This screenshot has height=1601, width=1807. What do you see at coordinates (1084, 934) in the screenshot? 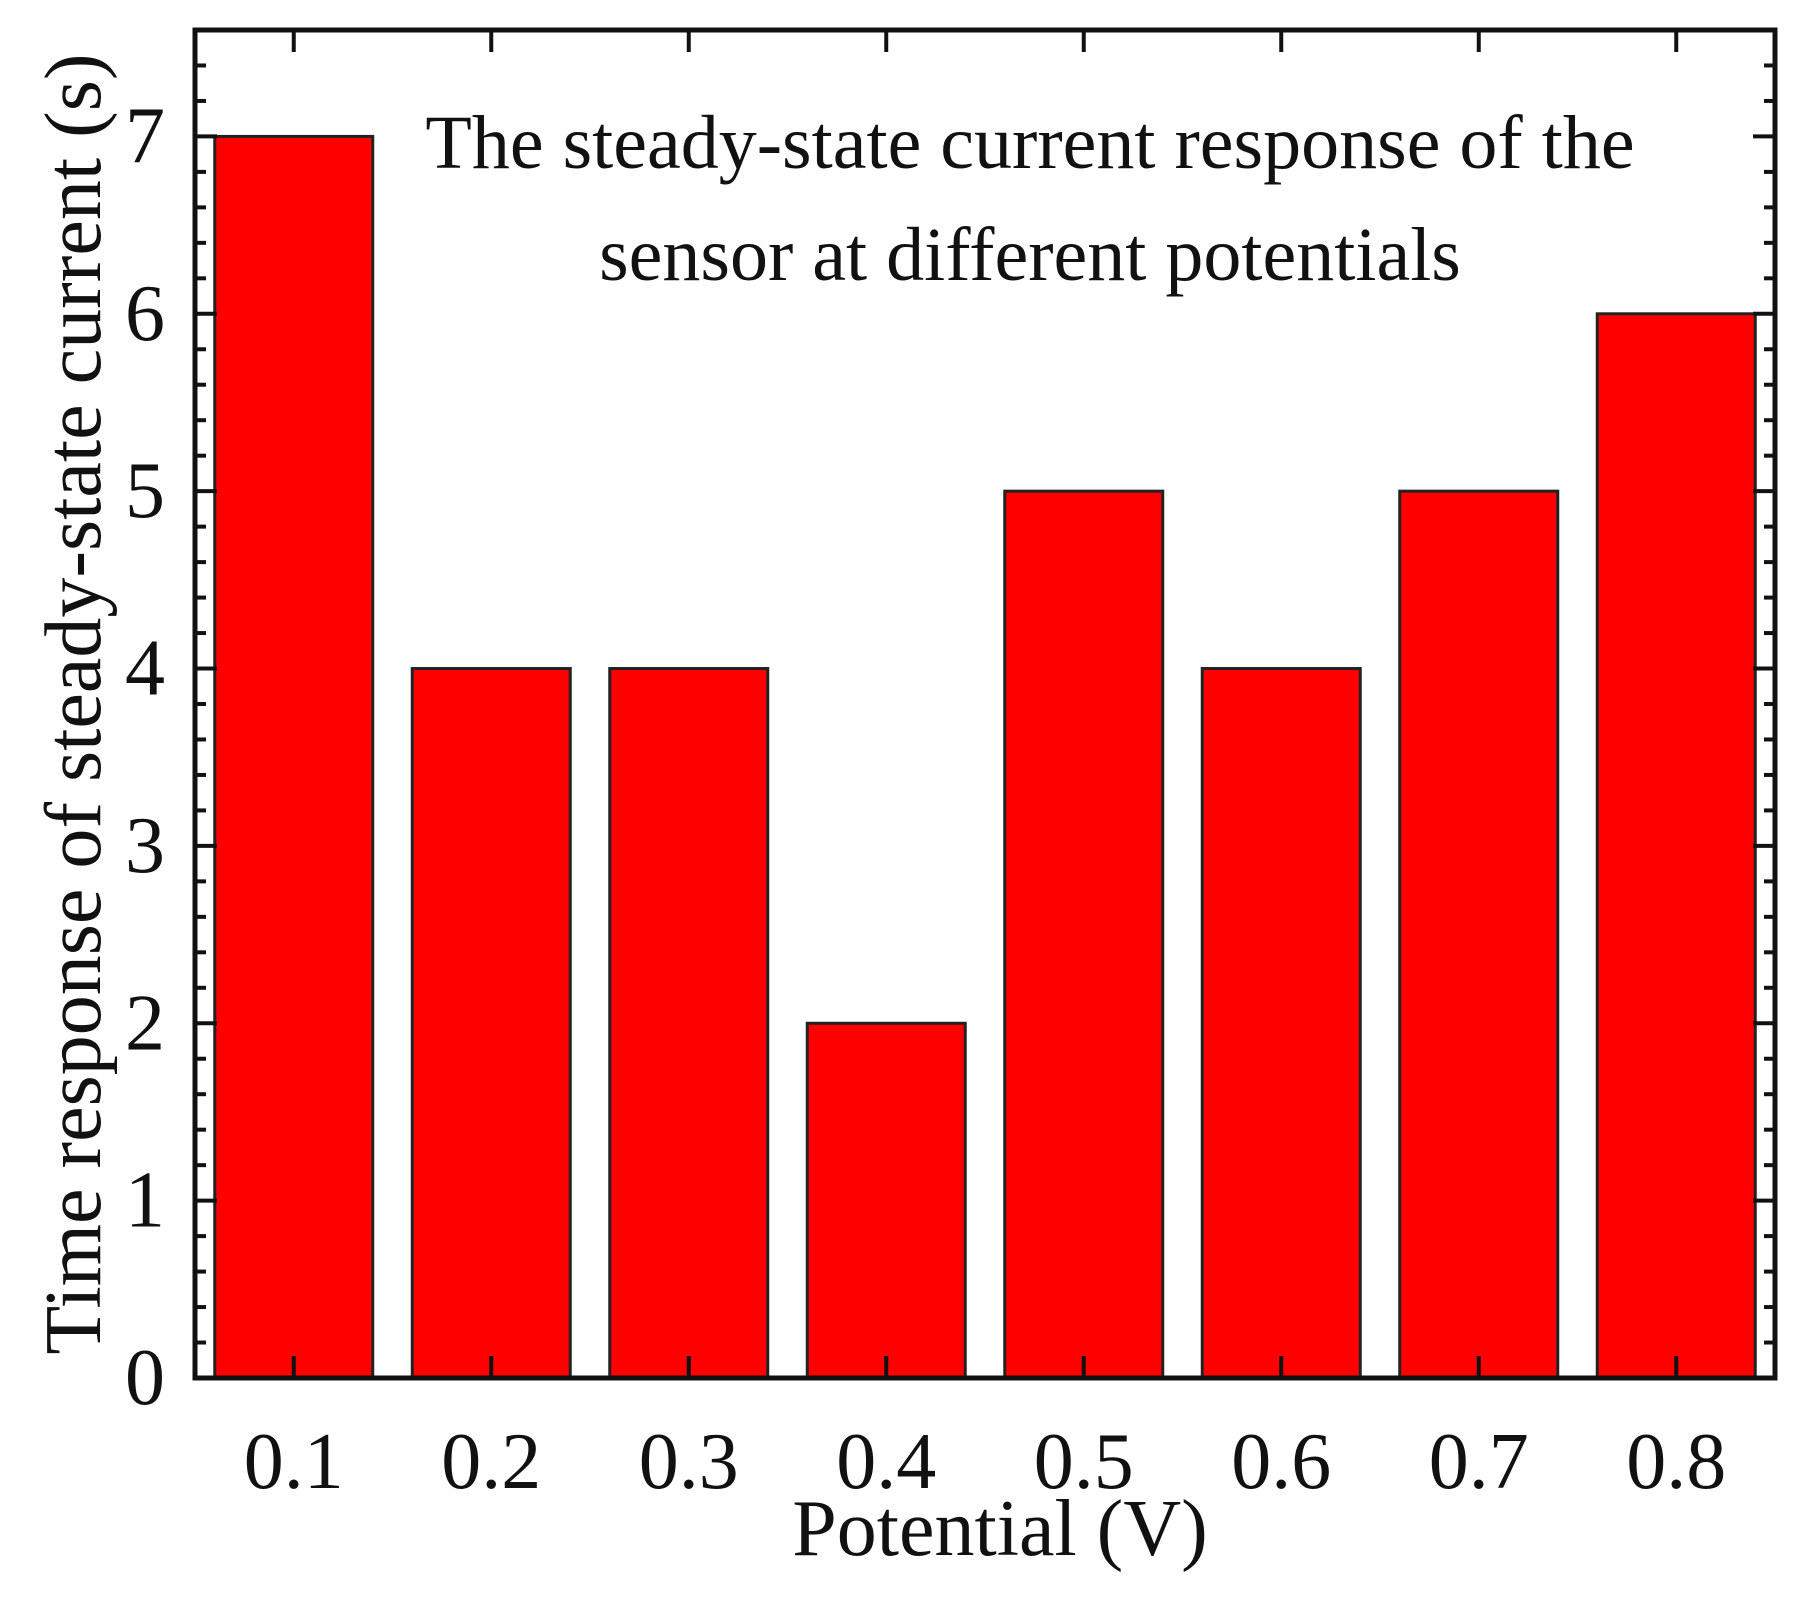
I see `bar-0.5` at bounding box center [1084, 934].